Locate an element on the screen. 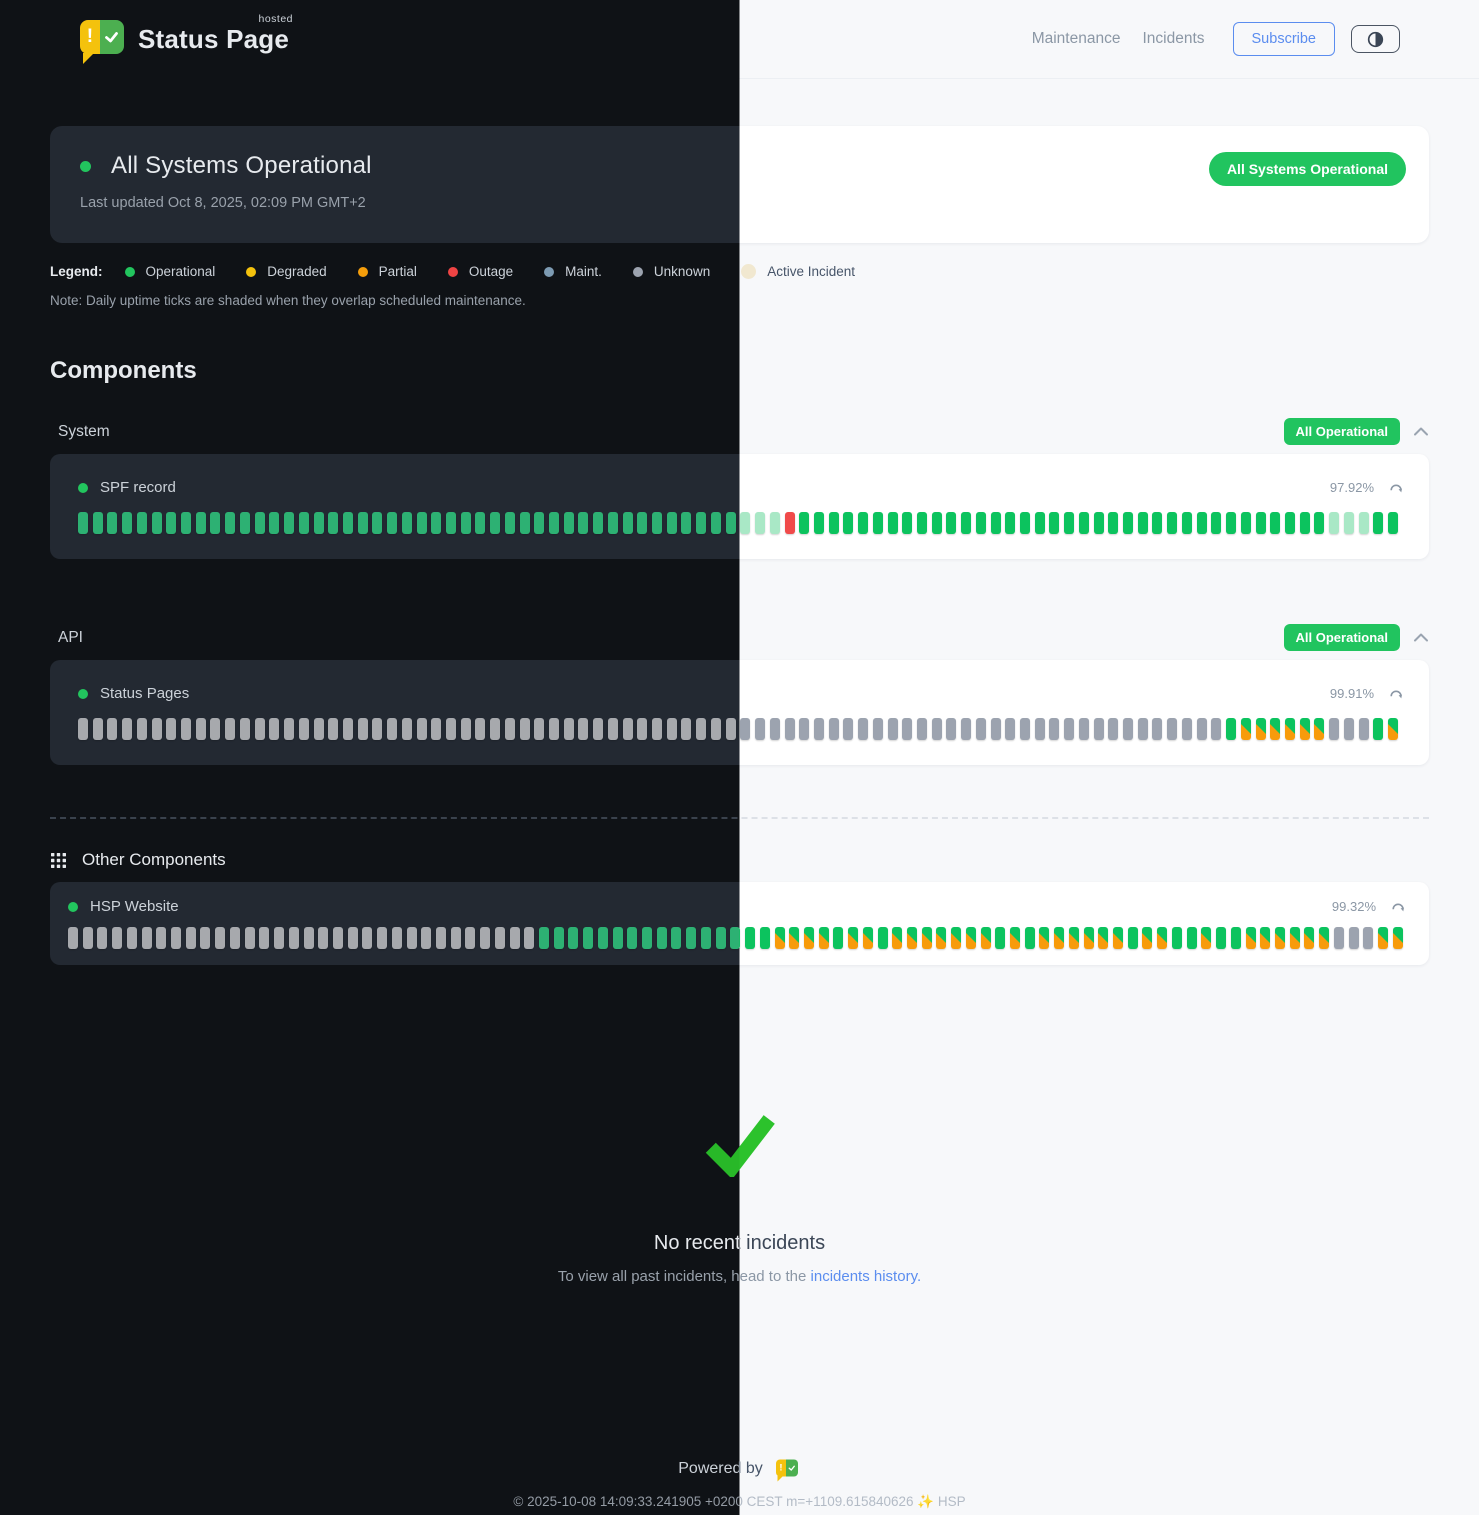 Image resolution: width=1479 pixels, height=1515 pixels. brand: ! Status Page hosted is located at coordinates (186, 38).